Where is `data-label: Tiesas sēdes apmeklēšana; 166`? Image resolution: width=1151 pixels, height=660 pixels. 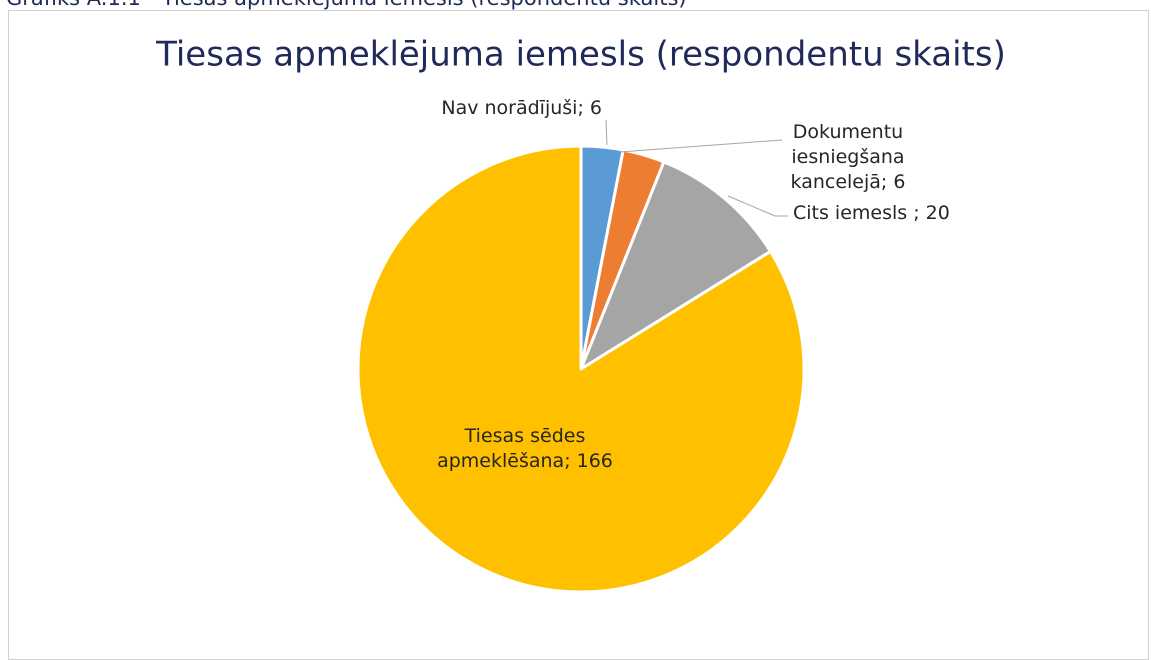 data-label: Tiesas sēdes apmeklēšana; 166 is located at coordinates (525, 448).